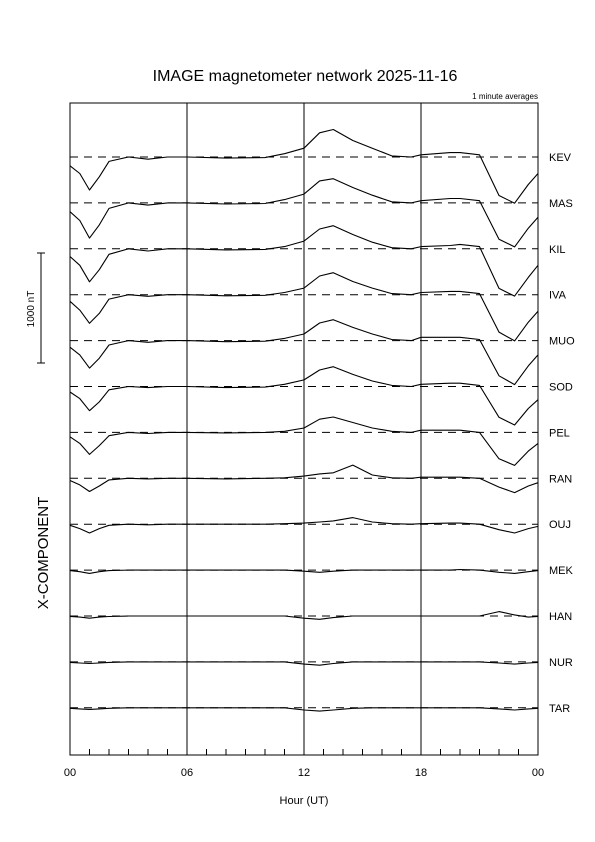 Image resolution: width=595 pixels, height=842 pixels. What do you see at coordinates (557, 250) in the screenshot?
I see `station-label-kil: KIL` at bounding box center [557, 250].